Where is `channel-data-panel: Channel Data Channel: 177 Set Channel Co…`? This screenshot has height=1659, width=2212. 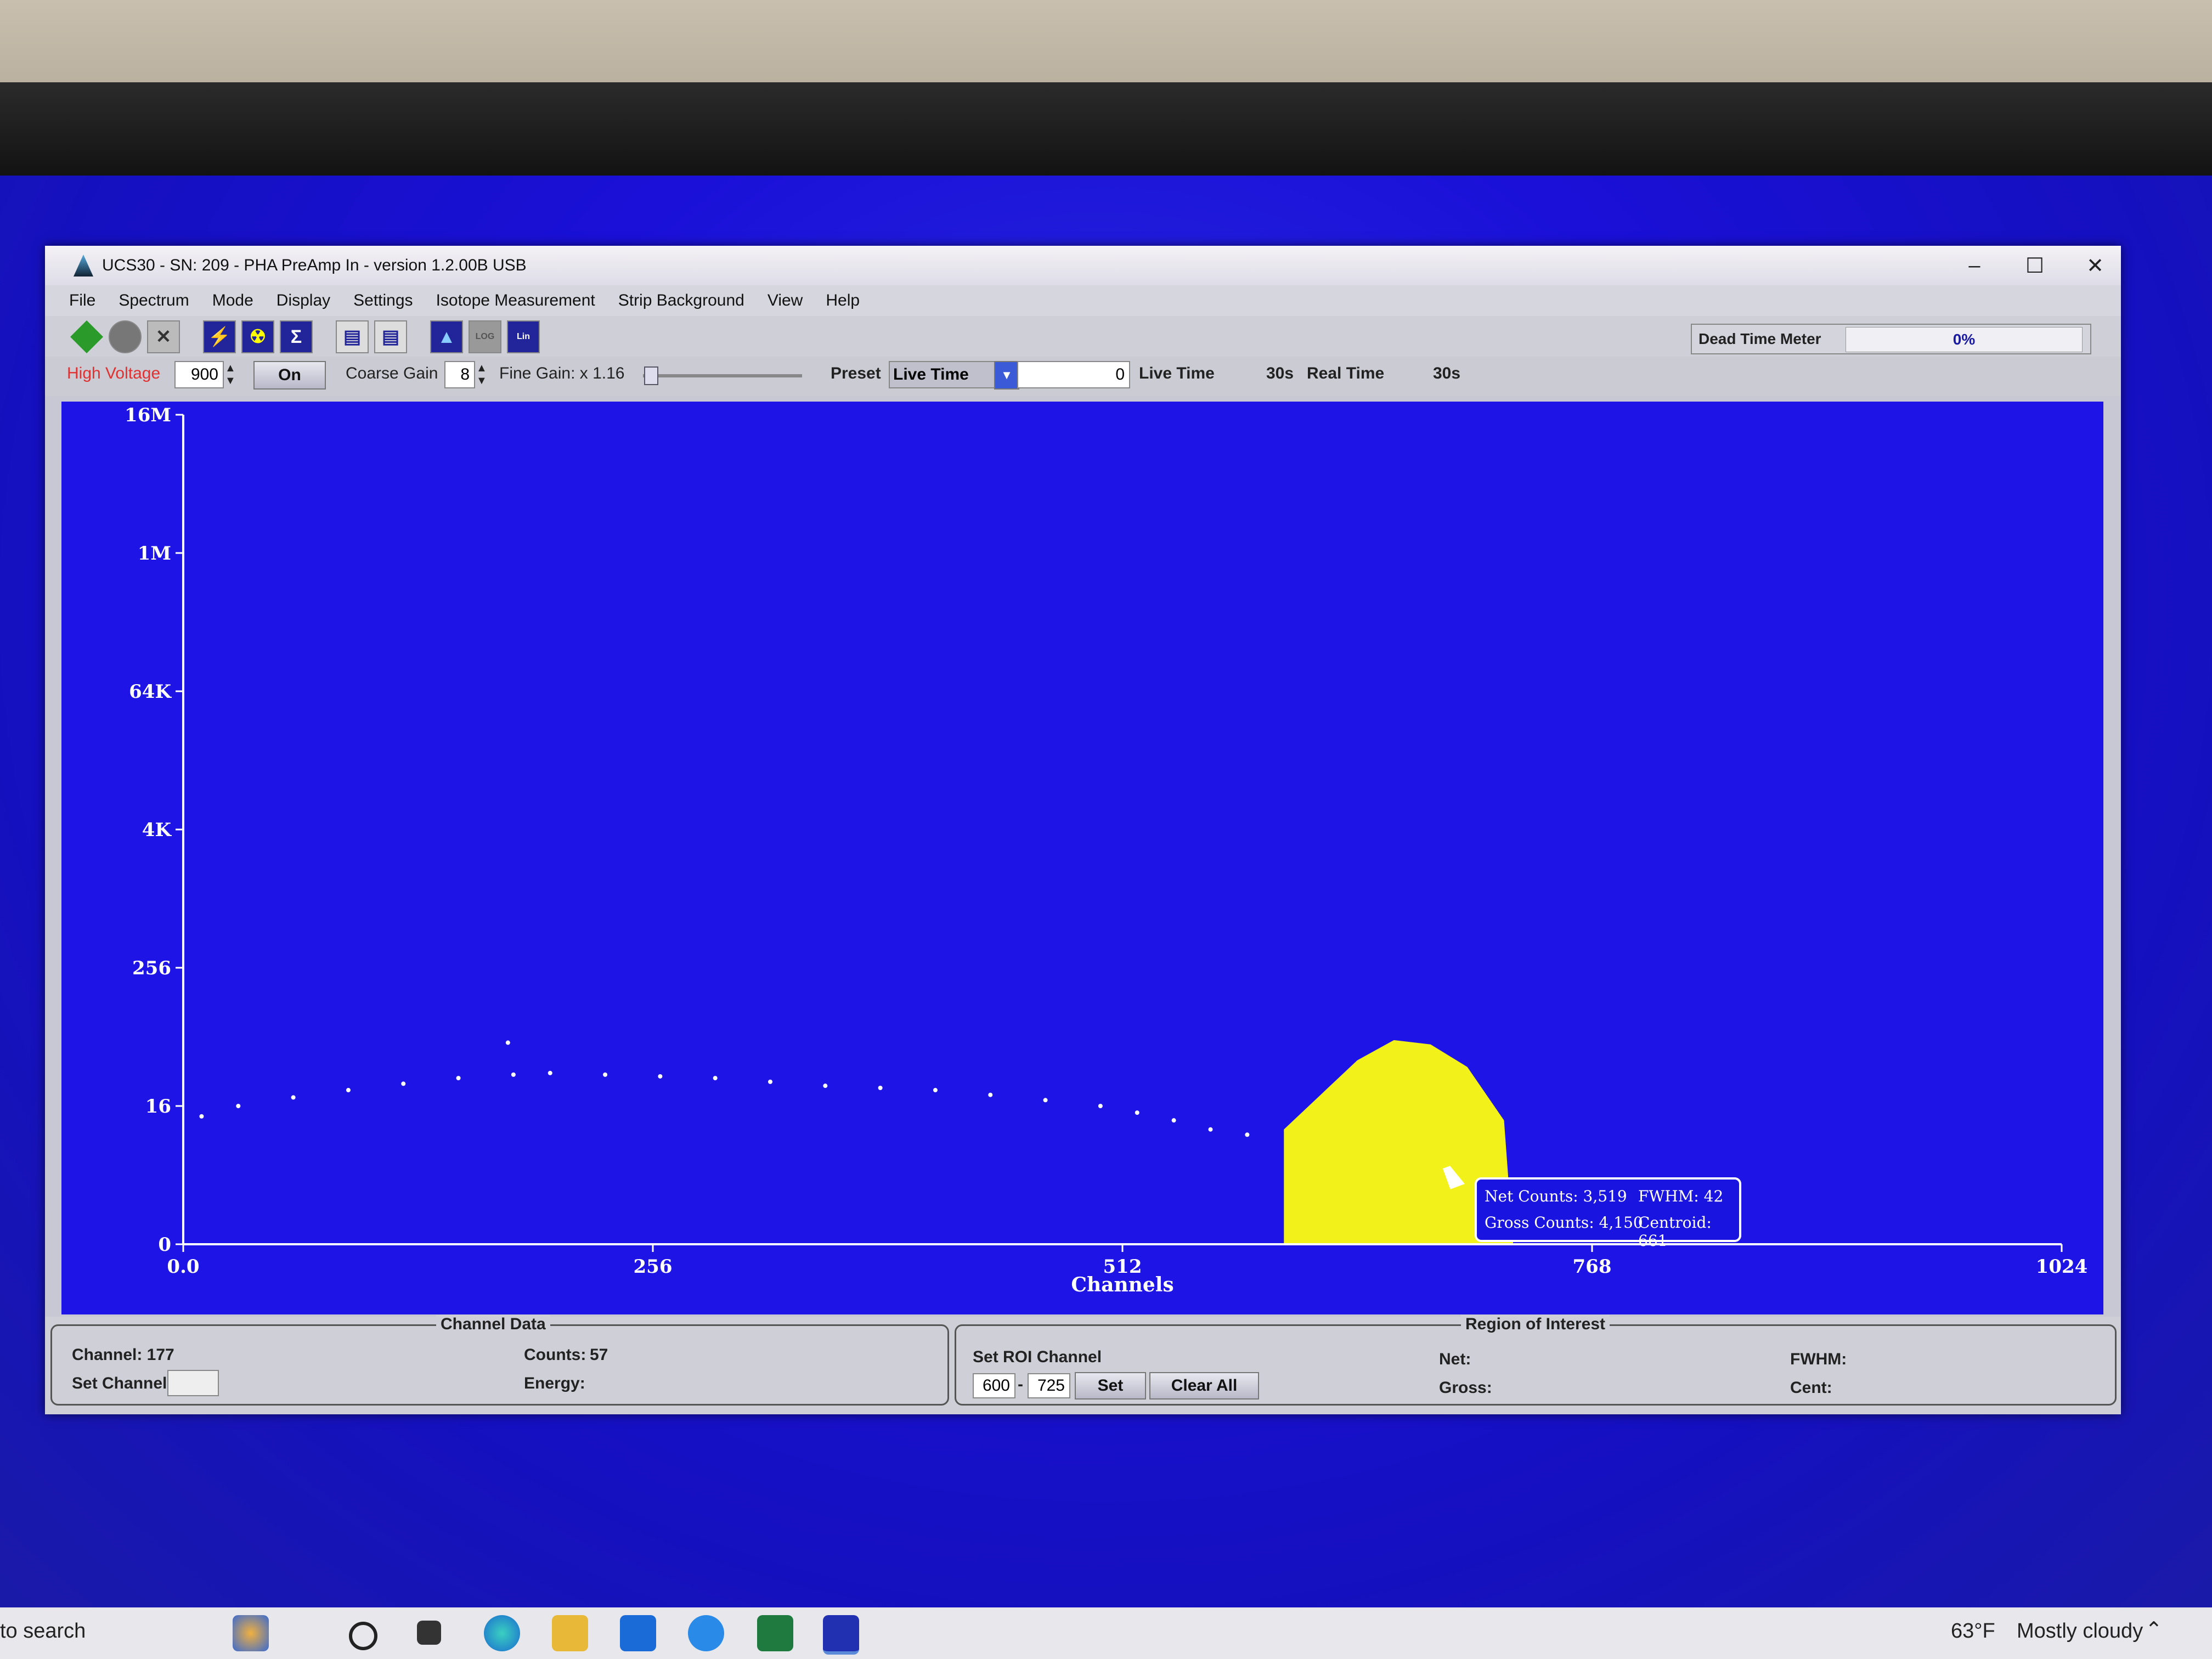
channel-data-panel: Channel Data Channel: 177 Set Channel Co… is located at coordinates (499, 1360).